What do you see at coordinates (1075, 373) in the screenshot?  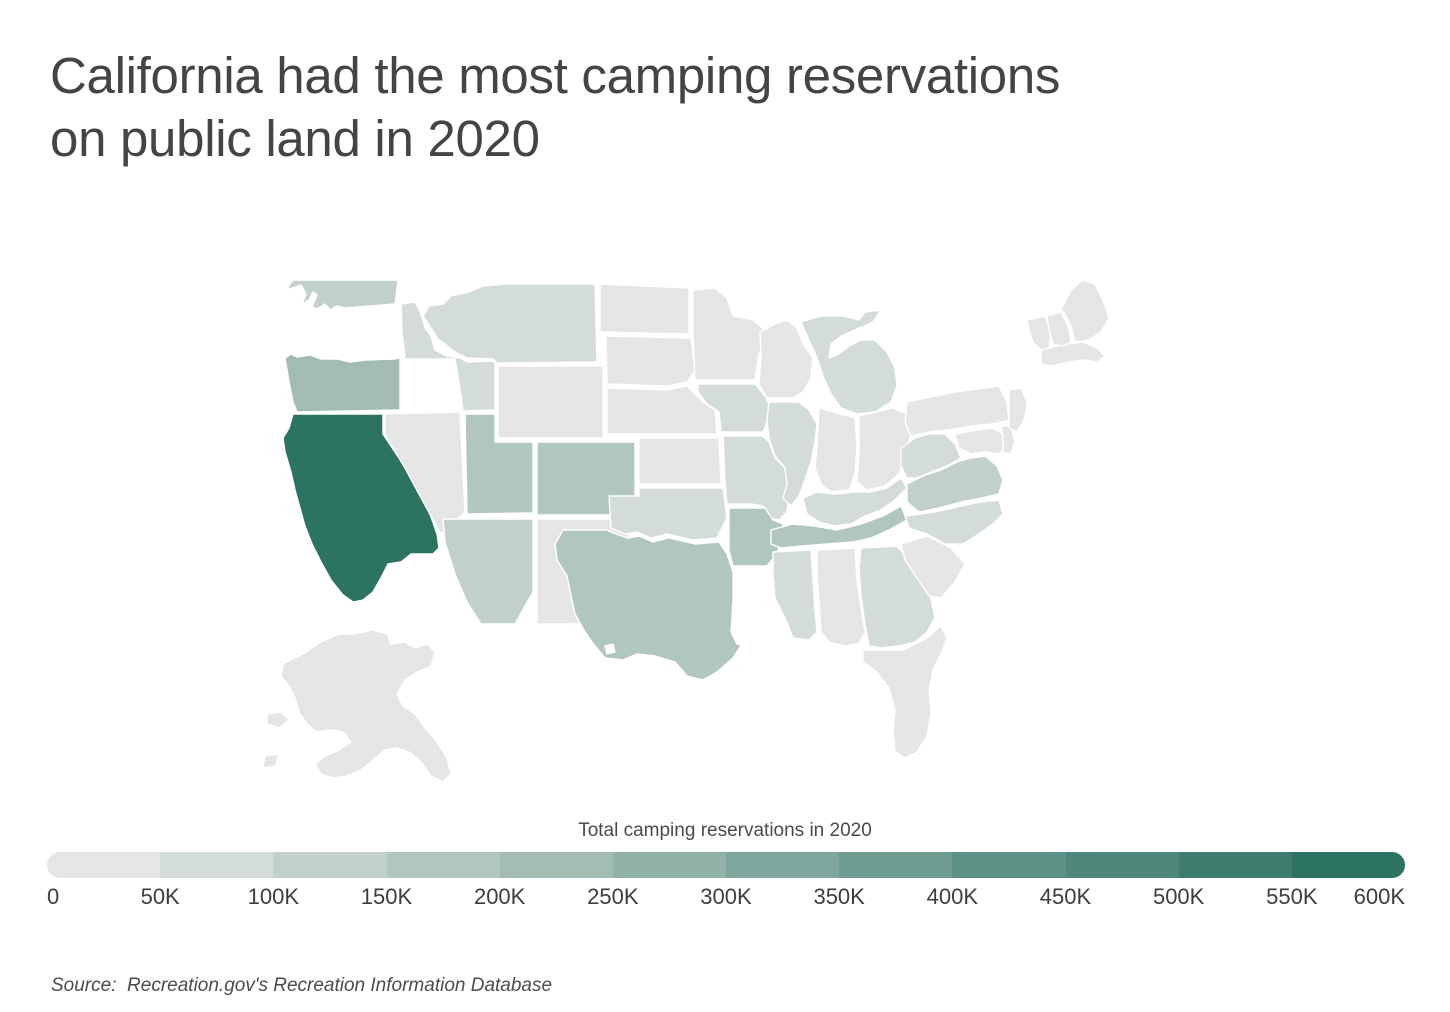 I see `state-RI` at bounding box center [1075, 373].